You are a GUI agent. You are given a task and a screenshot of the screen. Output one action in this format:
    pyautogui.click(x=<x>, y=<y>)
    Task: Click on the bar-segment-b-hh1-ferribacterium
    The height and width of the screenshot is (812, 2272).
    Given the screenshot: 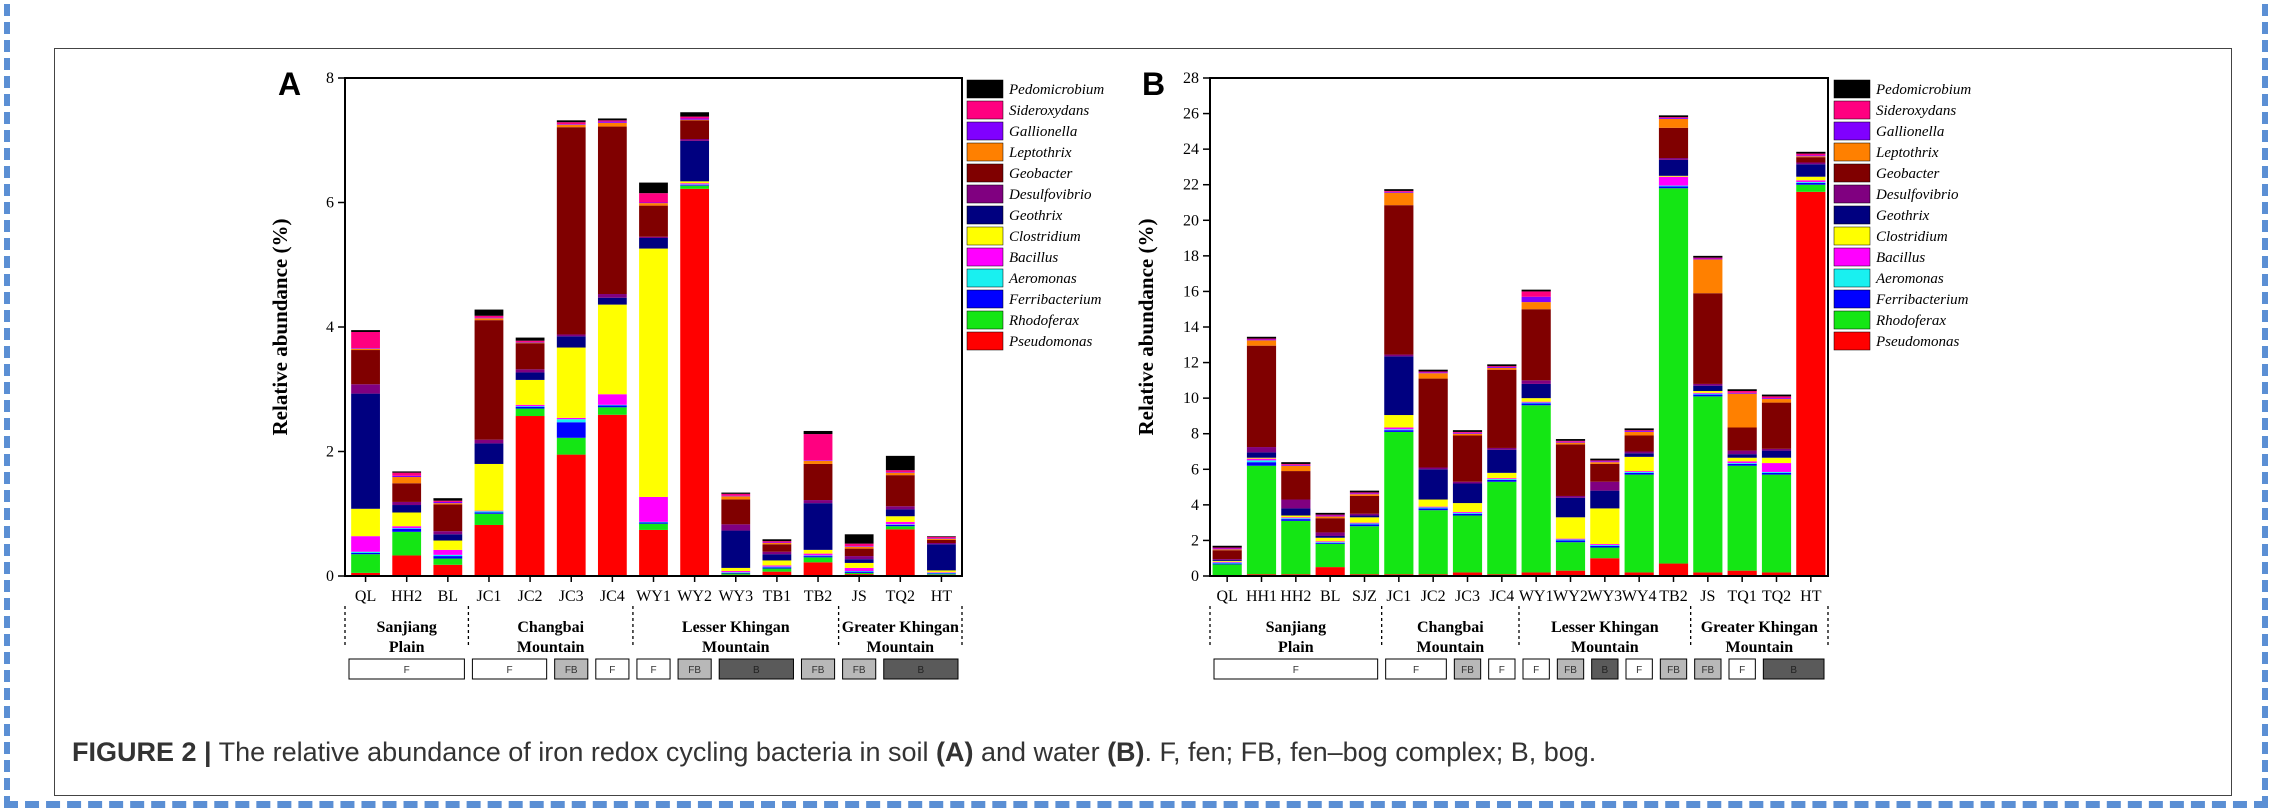 What is the action you would take?
    pyautogui.click(x=1261, y=464)
    